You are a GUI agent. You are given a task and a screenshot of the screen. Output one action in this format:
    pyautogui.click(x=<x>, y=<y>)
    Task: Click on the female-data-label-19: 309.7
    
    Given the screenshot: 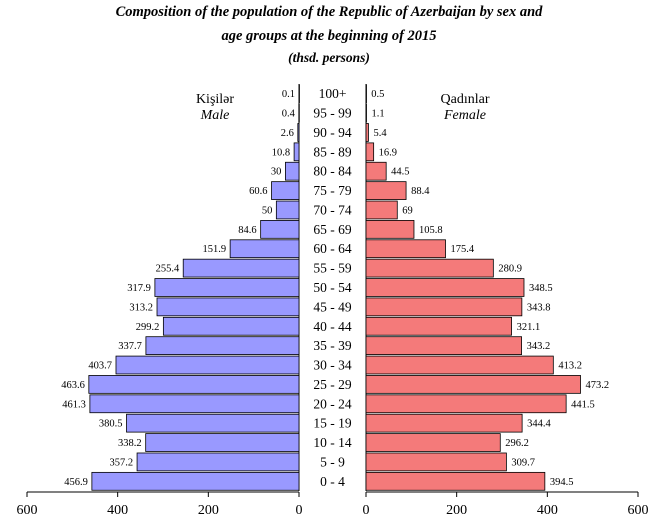 What is the action you would take?
    pyautogui.click(x=523, y=462)
    